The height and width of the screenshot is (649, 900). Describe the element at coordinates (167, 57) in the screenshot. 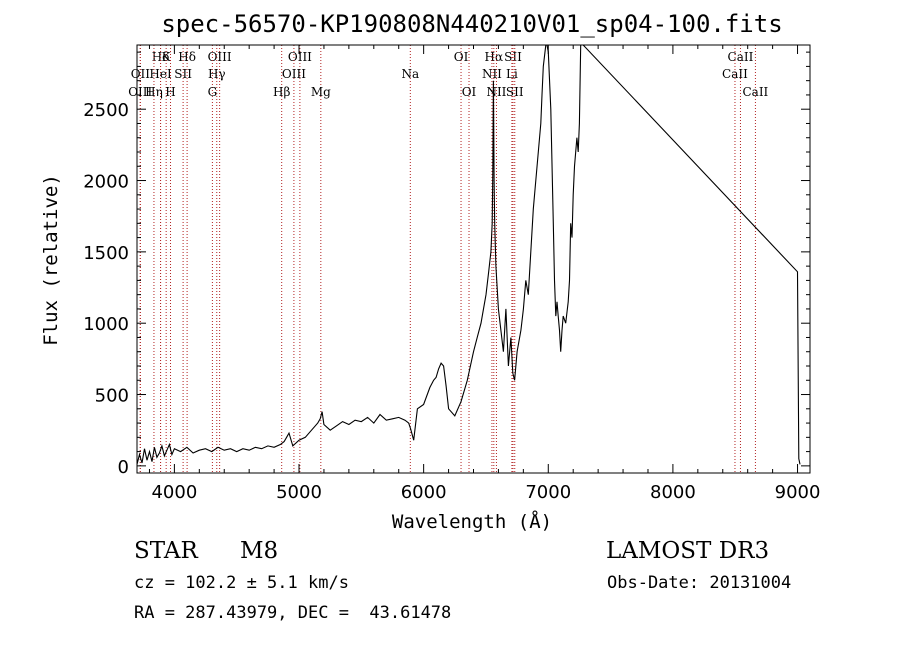

I see `line-marker-label: K` at that location.